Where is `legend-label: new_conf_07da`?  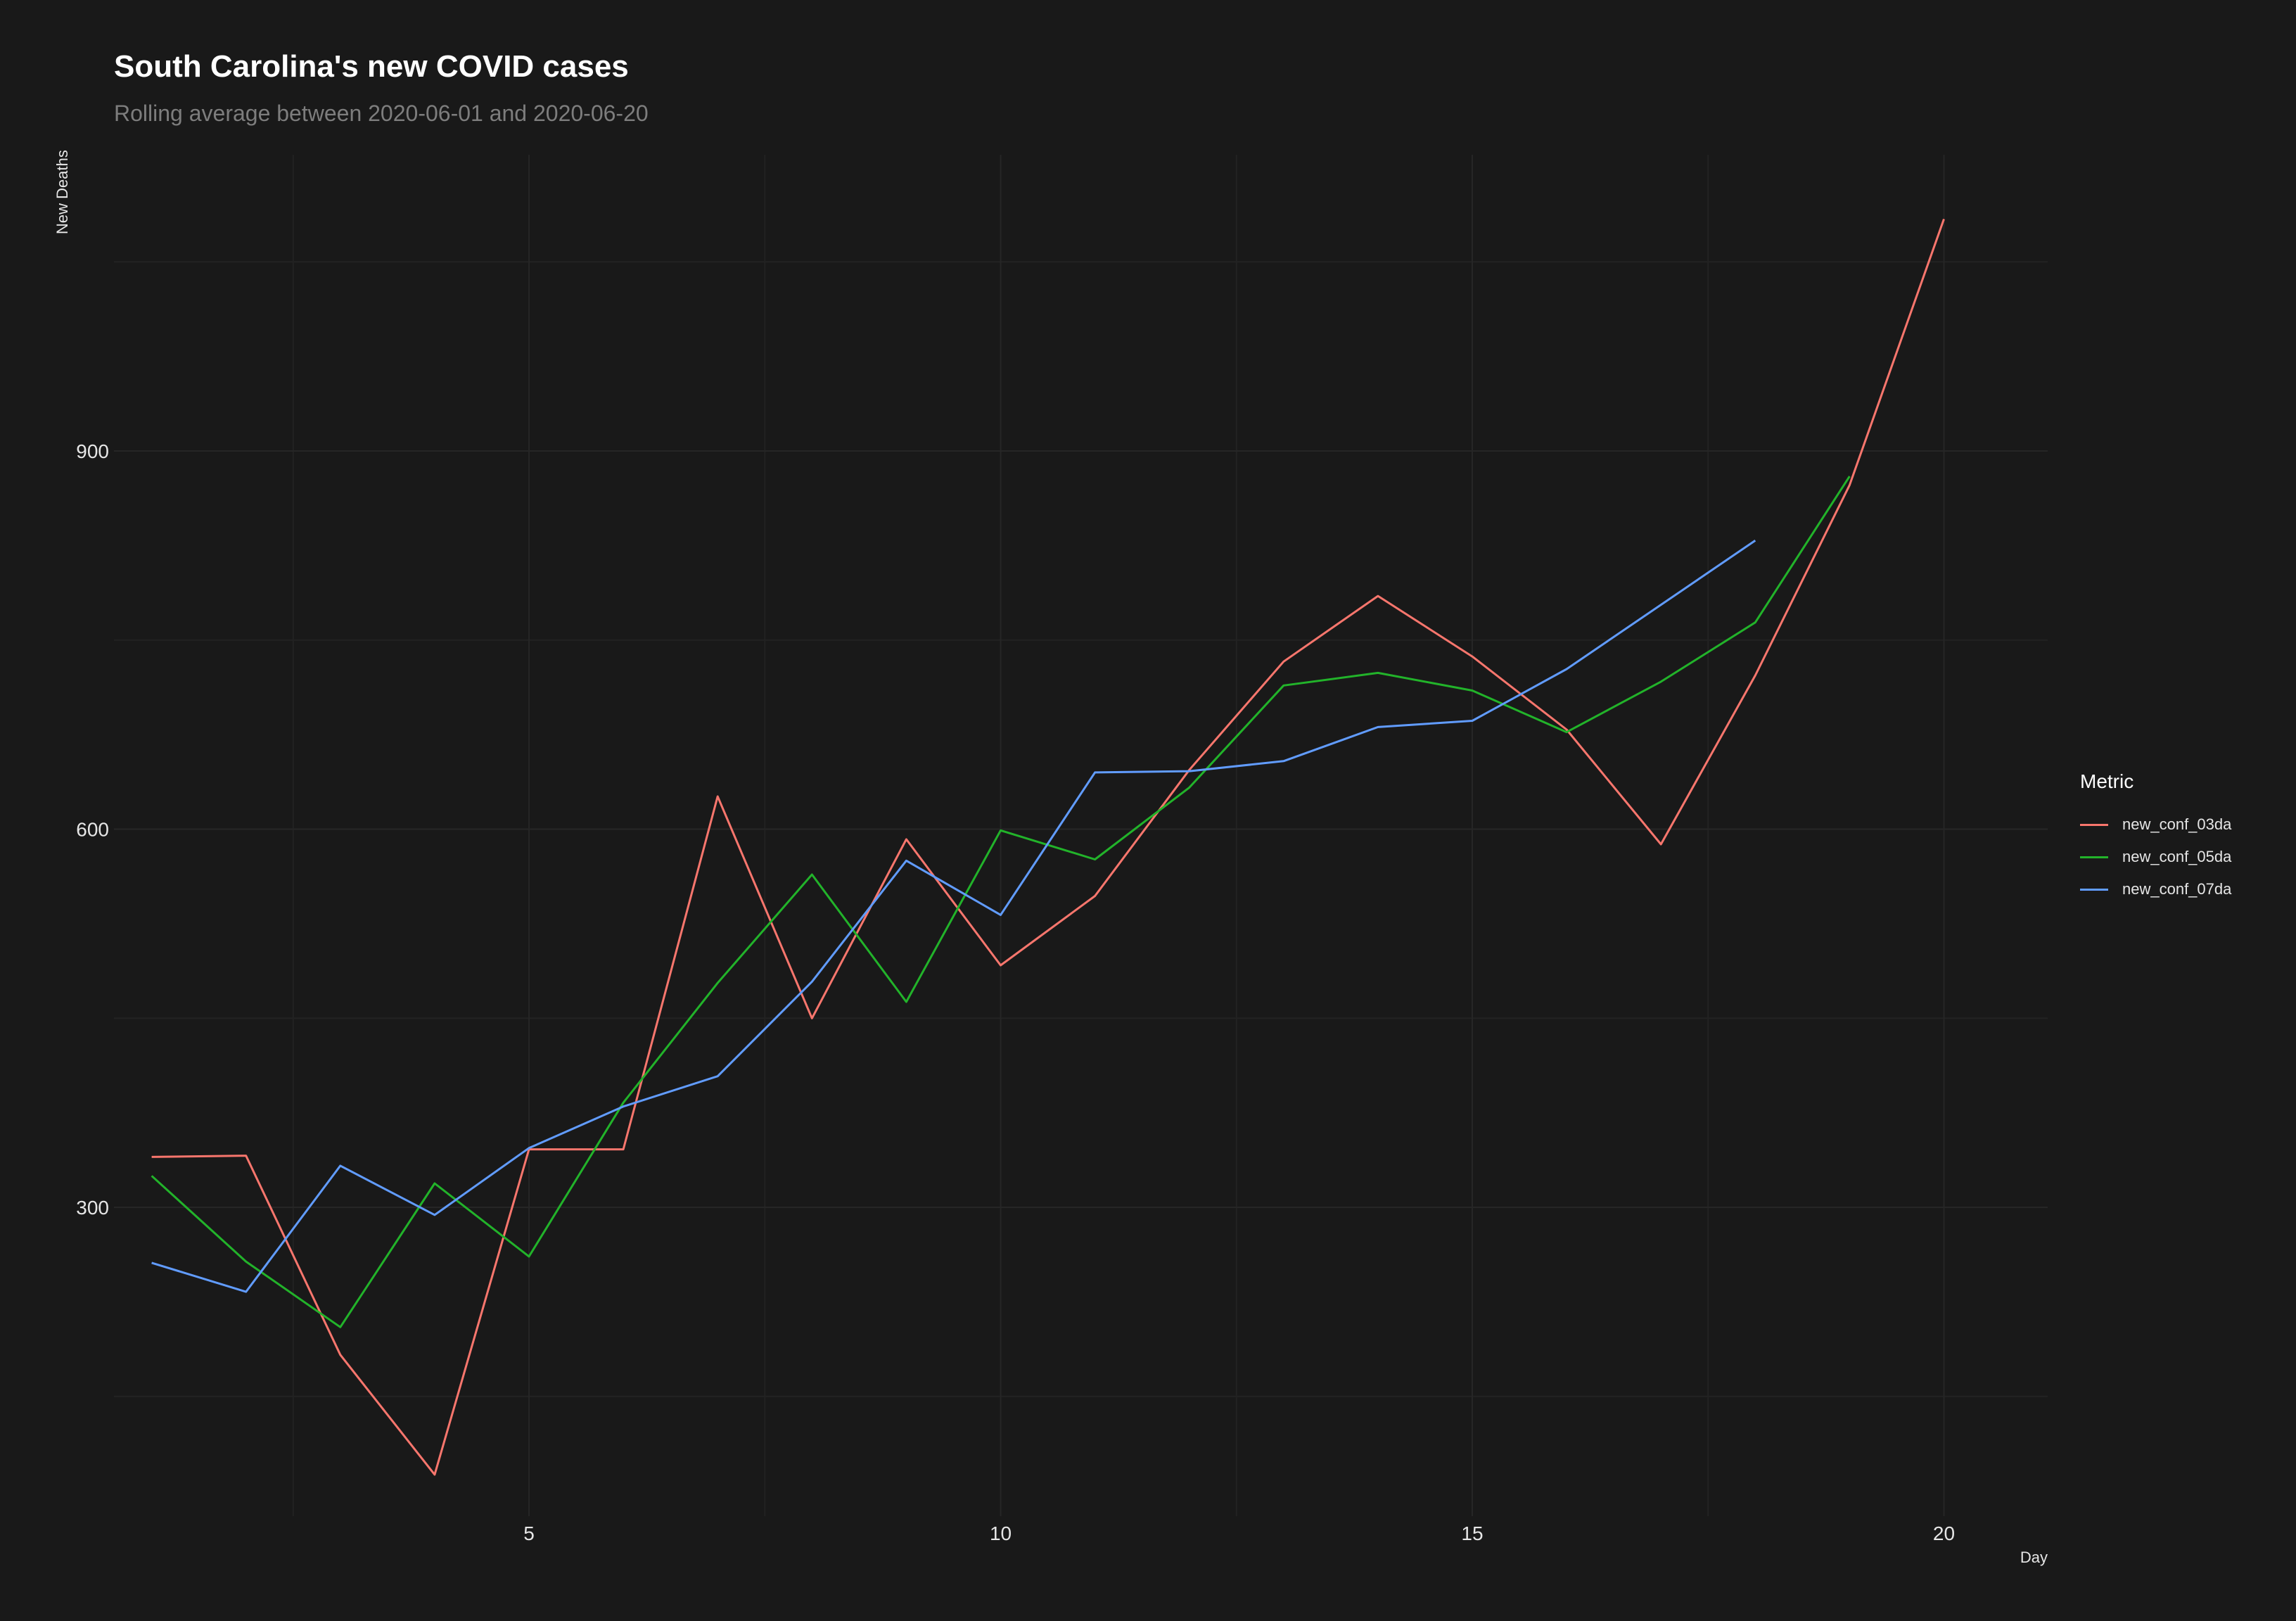 legend-label: new_conf_07da is located at coordinates (2177, 889).